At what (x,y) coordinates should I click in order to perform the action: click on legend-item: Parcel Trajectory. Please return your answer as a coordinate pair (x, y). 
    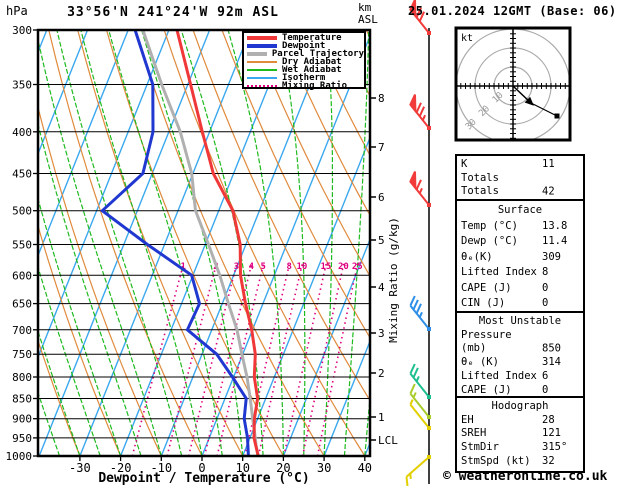
    Looking at the image, I should click on (305, 54).